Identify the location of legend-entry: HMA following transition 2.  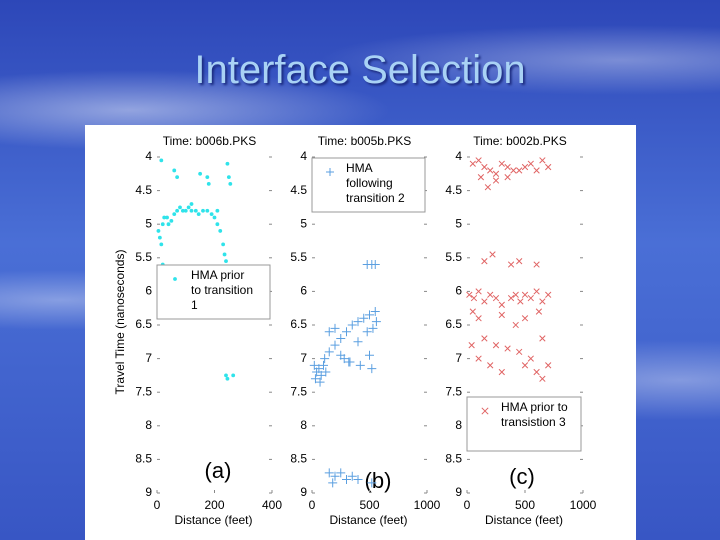
(375, 183).